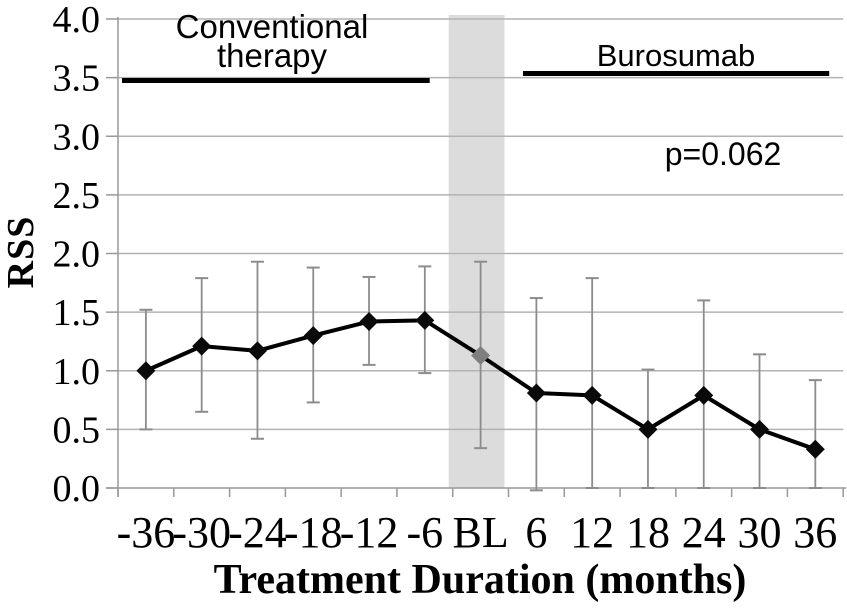 This screenshot has width=847, height=608. I want to click on x-tick-label: -36, so click(146, 532).